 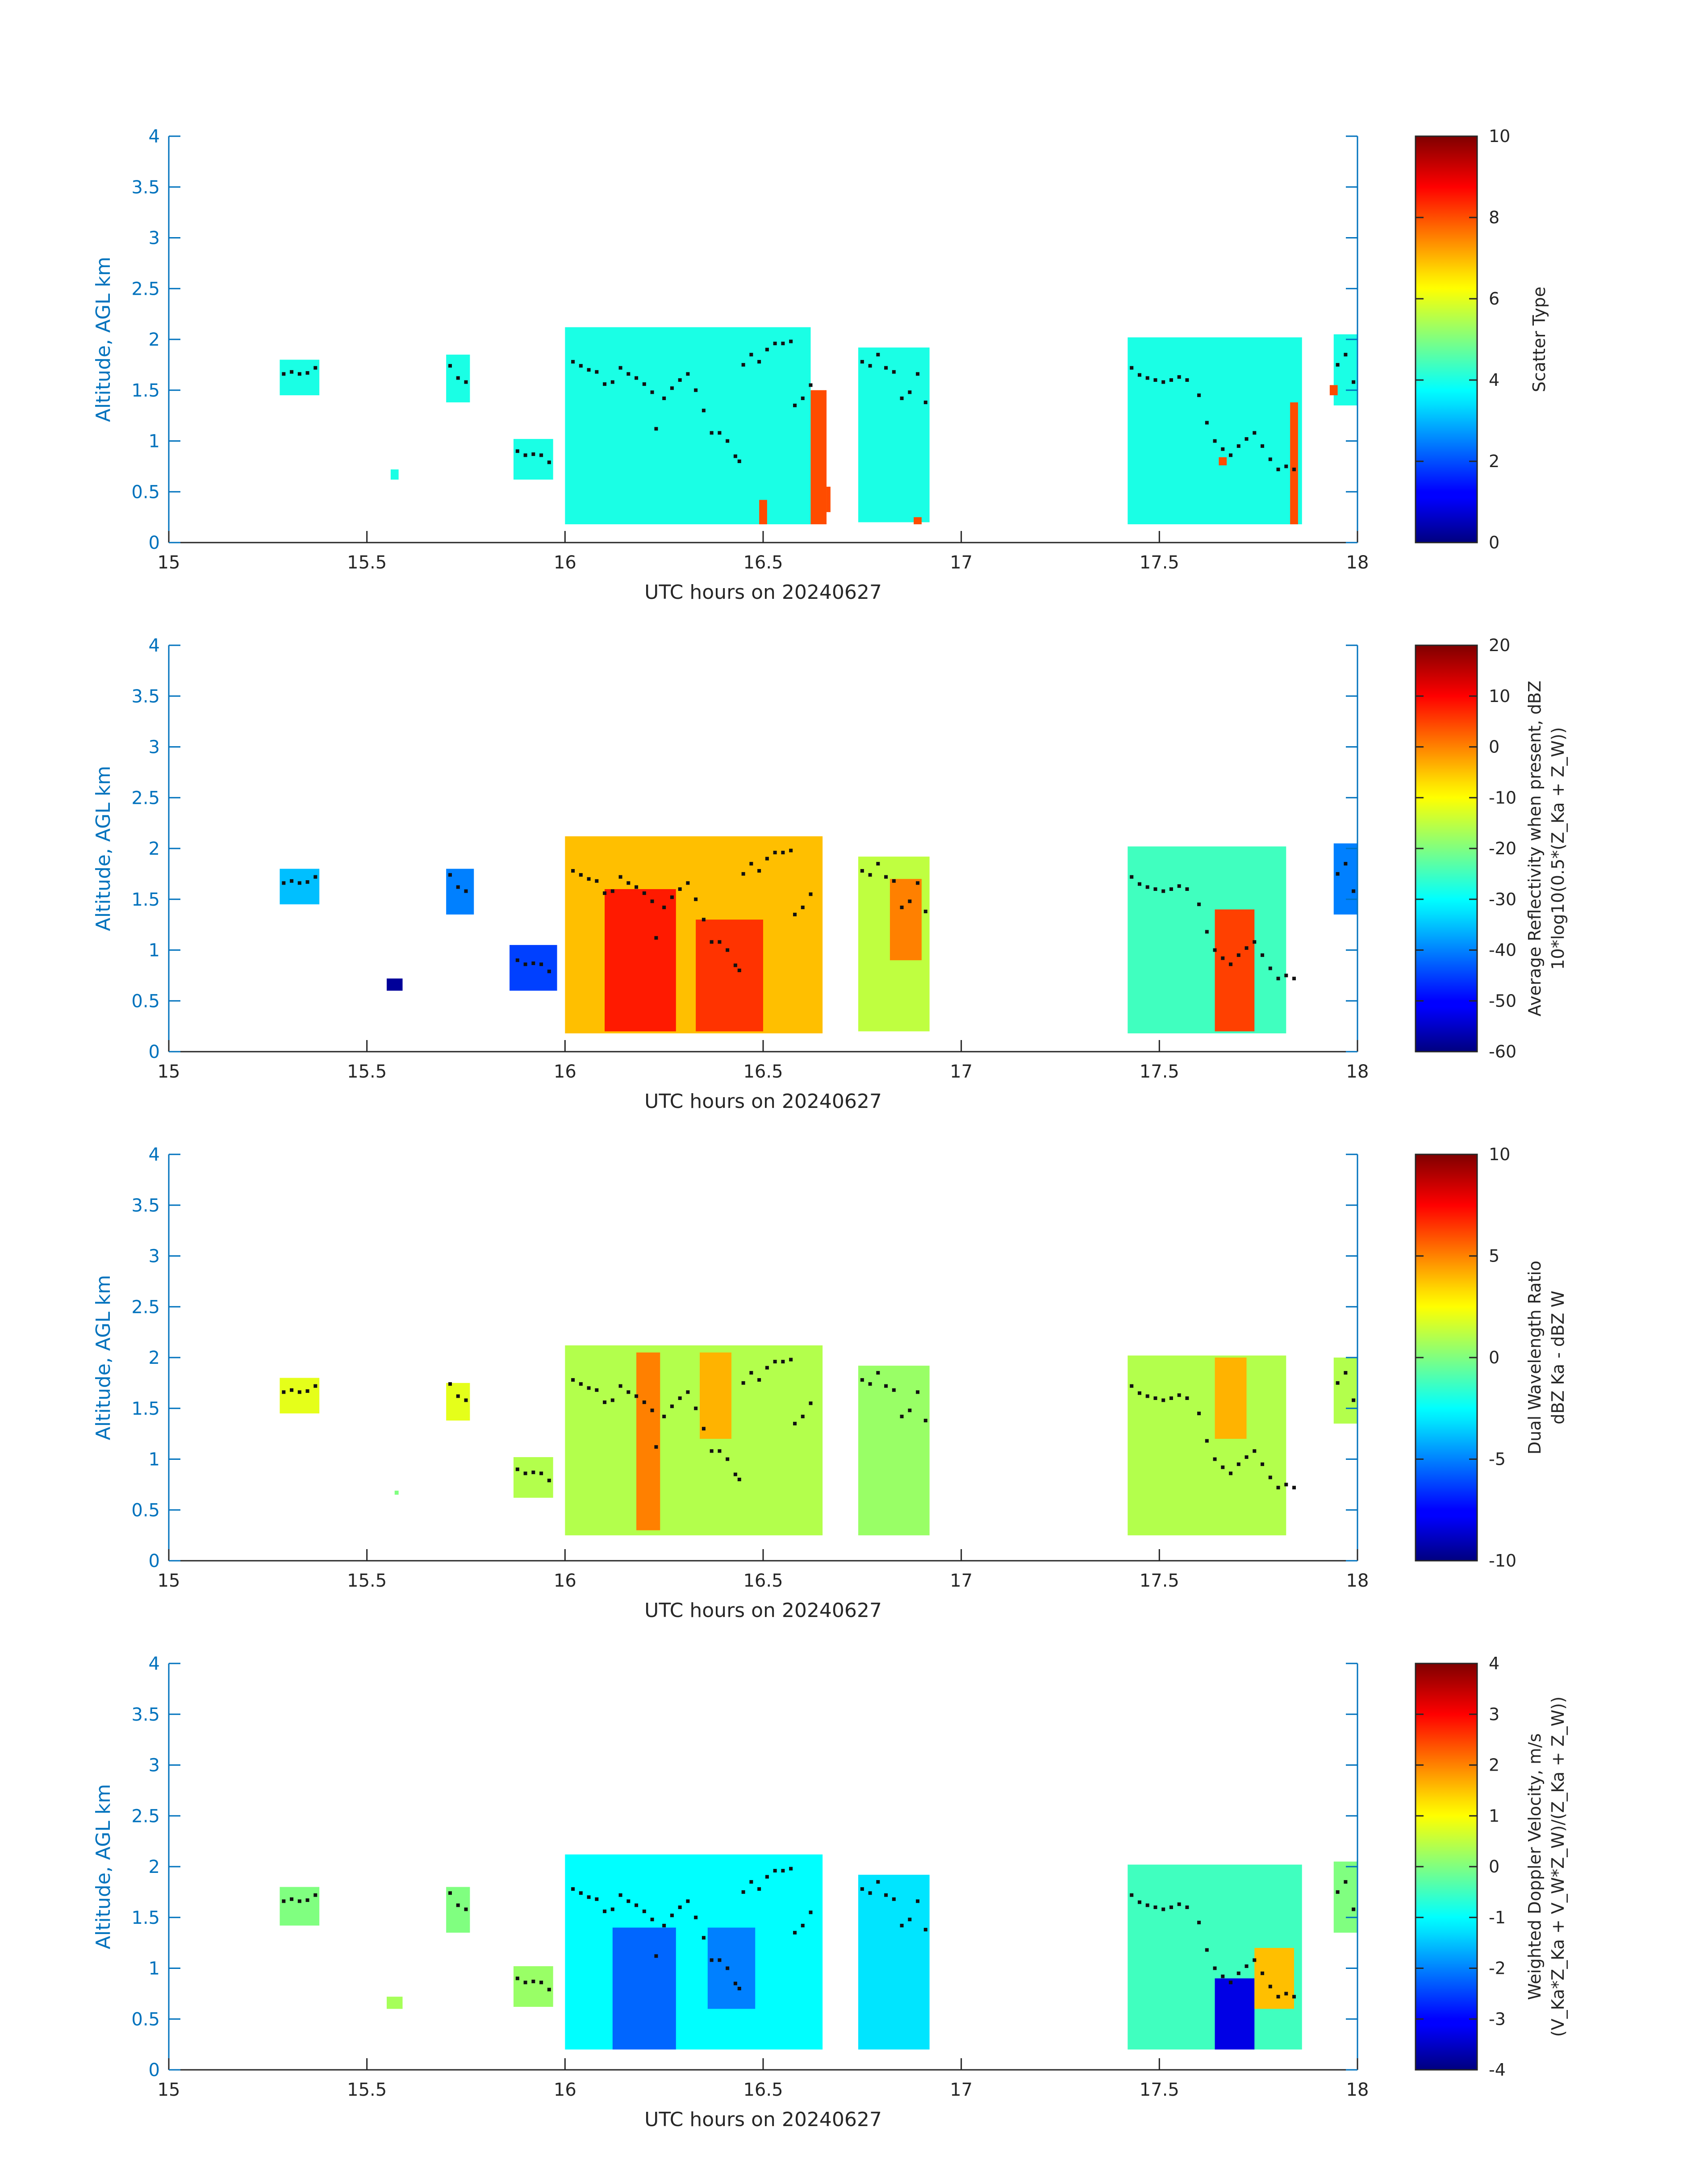 What do you see at coordinates (154, 136) in the screenshot?
I see `y-tick-label: 4` at bounding box center [154, 136].